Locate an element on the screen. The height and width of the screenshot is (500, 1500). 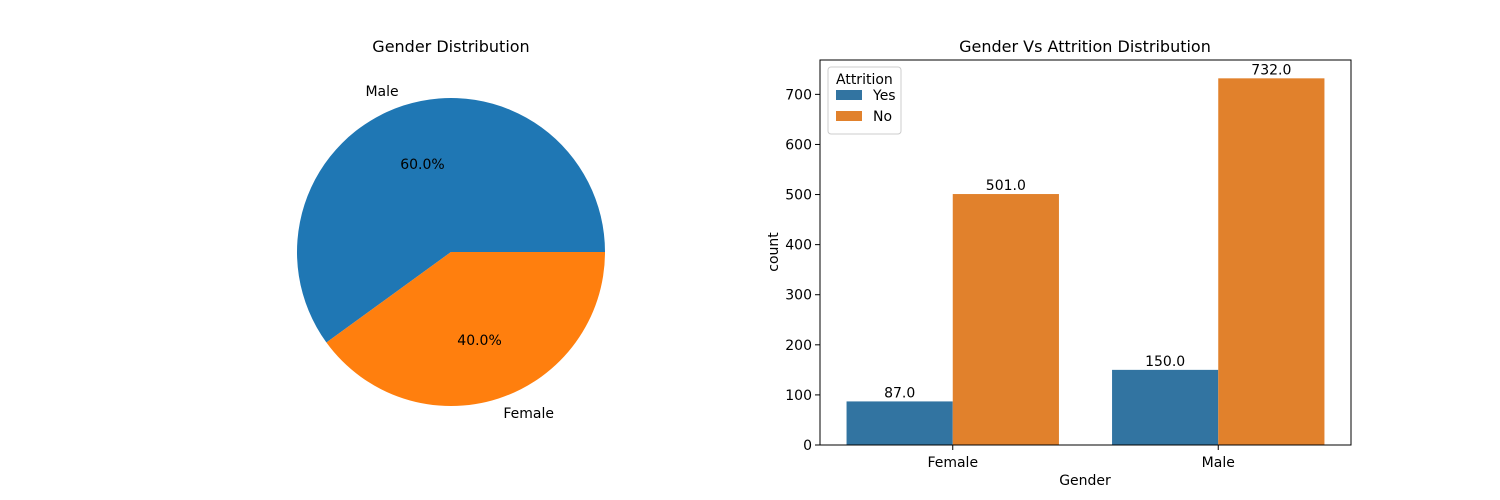
bar-male-no is located at coordinates (1271, 261).